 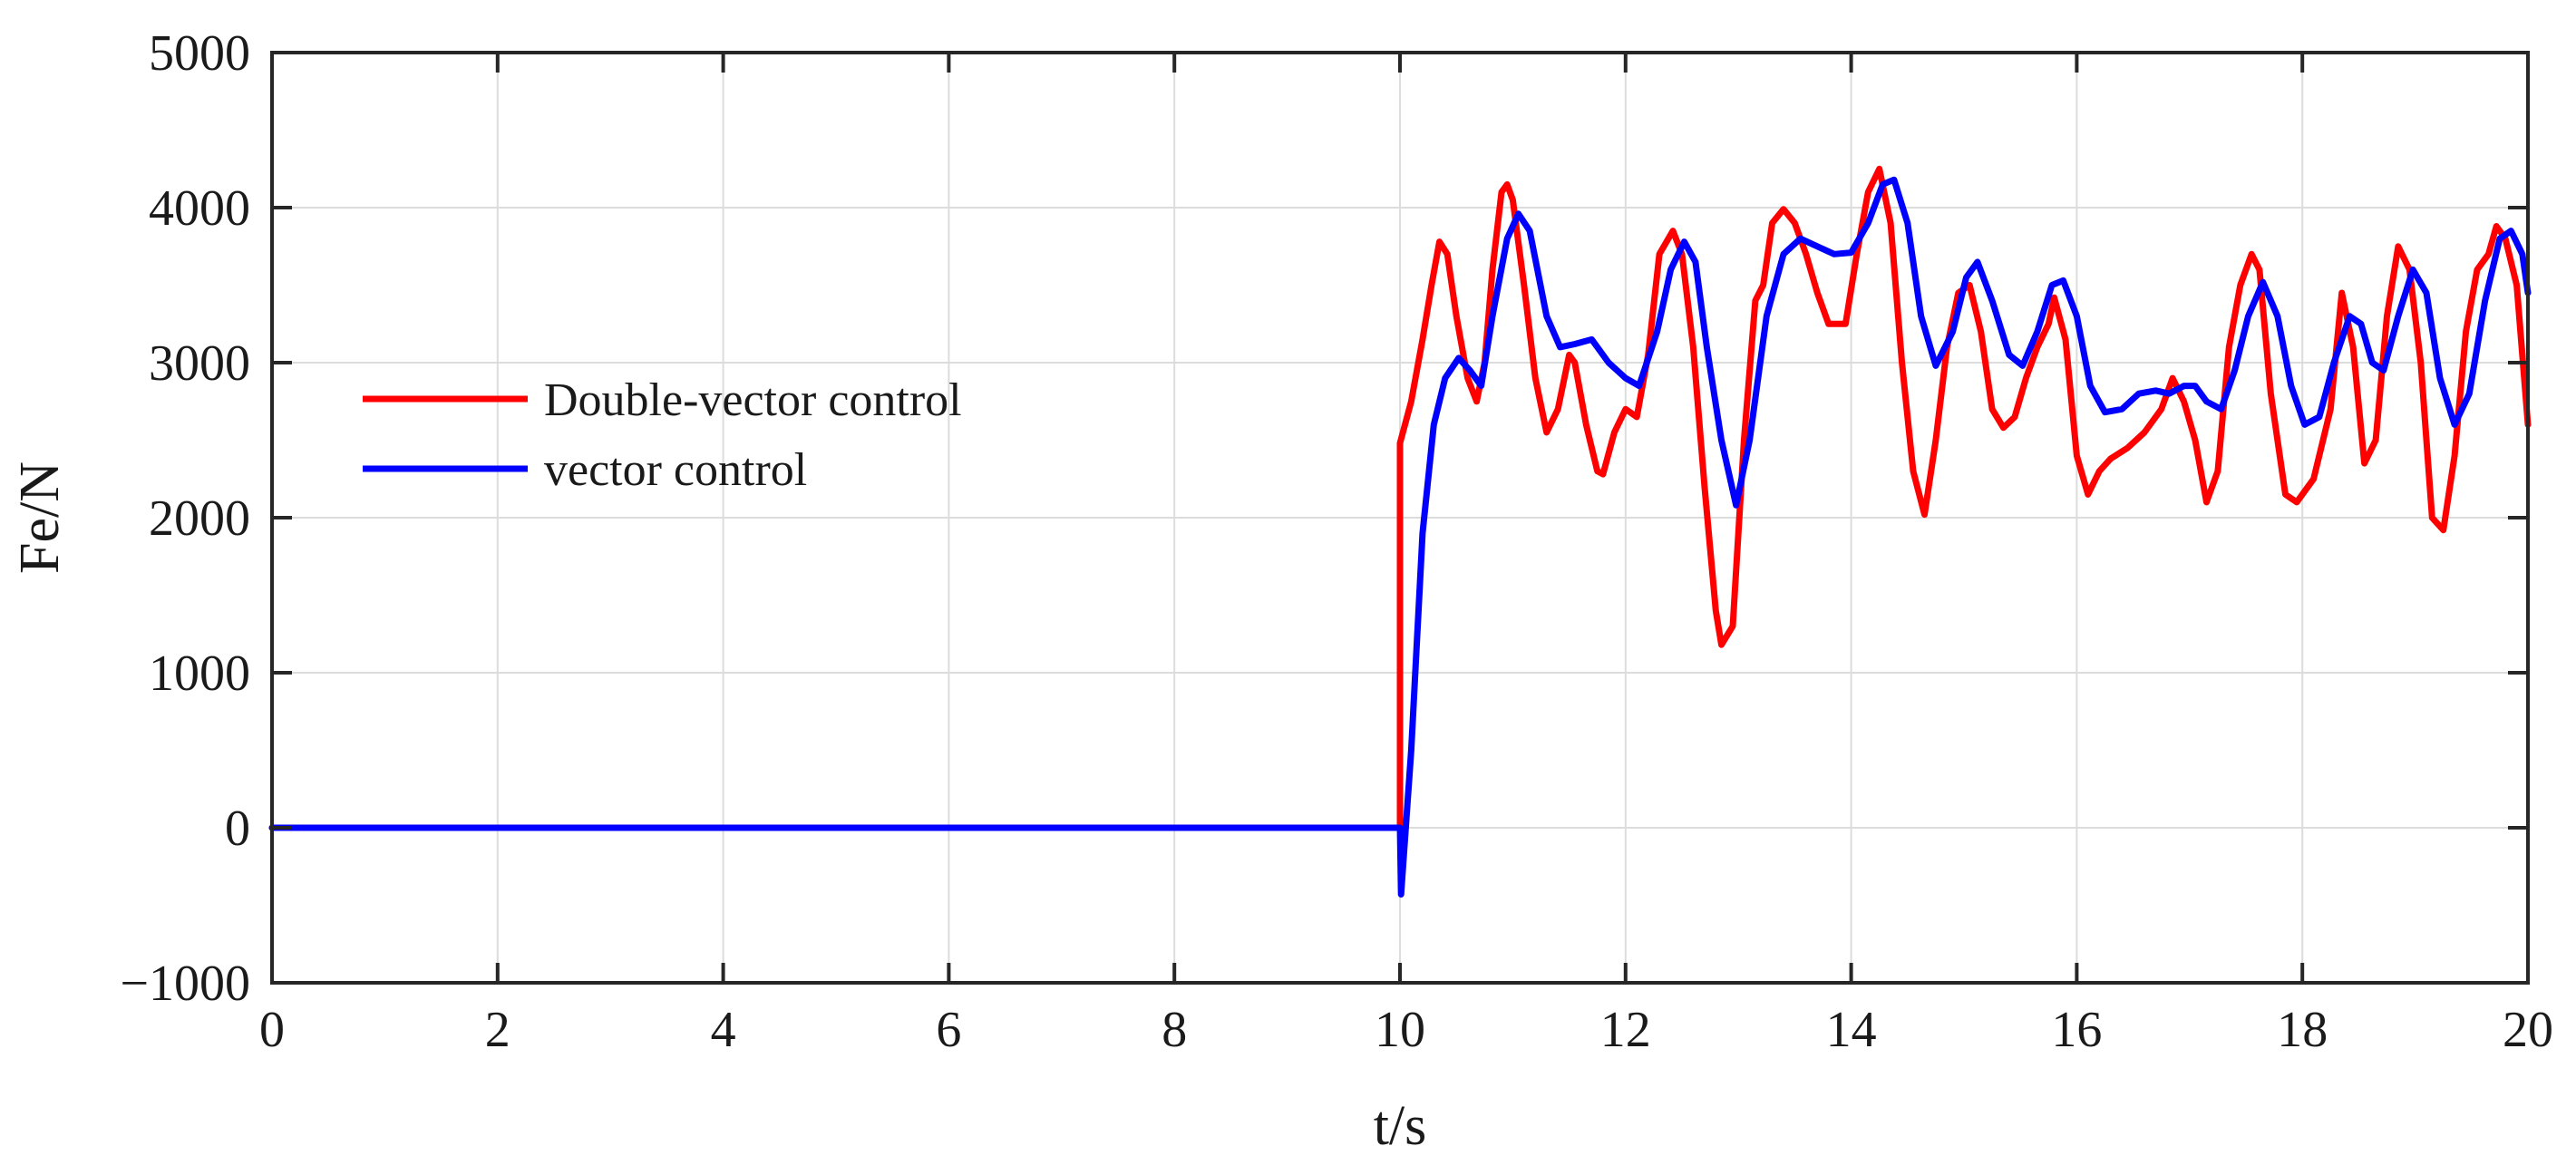 What do you see at coordinates (40, 517) in the screenshot?
I see `y-axis-title: Fe/N` at bounding box center [40, 517].